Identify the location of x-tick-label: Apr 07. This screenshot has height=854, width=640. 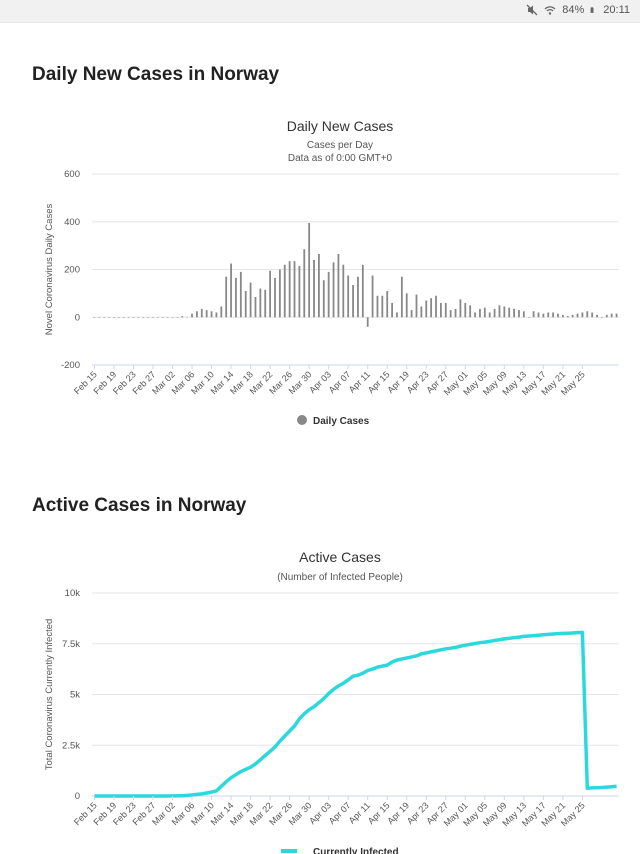
(340, 382).